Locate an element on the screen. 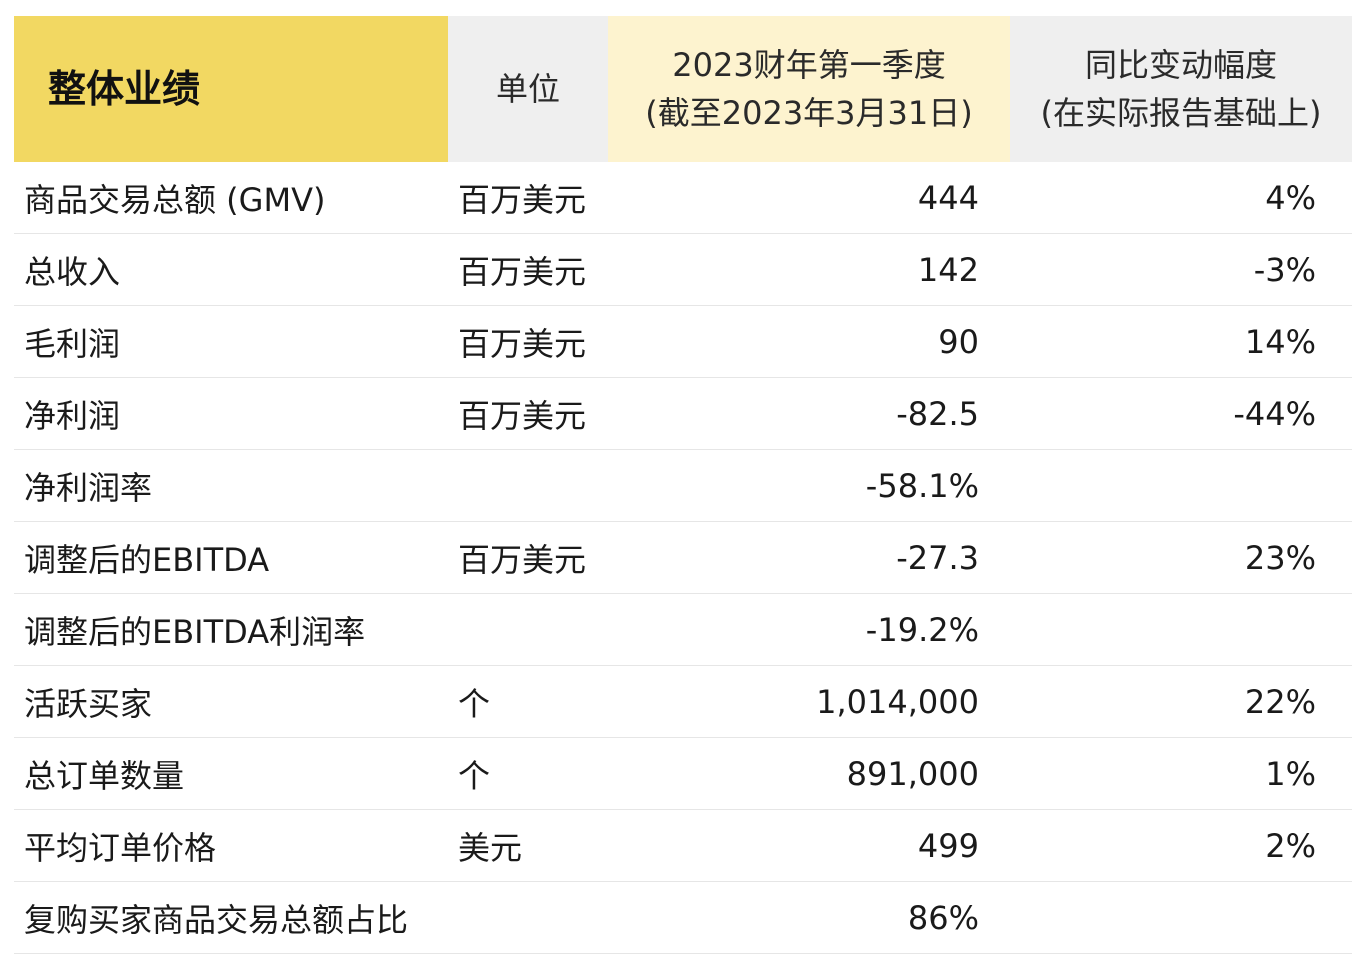  row-yoy-change: 4% is located at coordinates (1290, 197).